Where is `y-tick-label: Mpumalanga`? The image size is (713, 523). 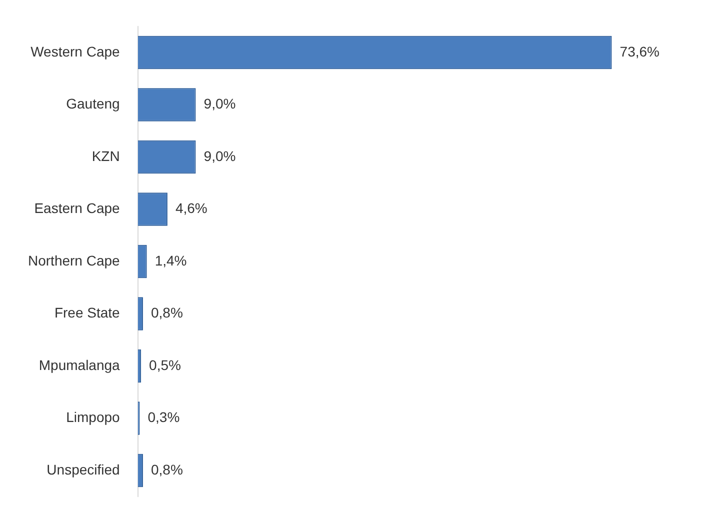
y-tick-label: Mpumalanga is located at coordinates (79, 364).